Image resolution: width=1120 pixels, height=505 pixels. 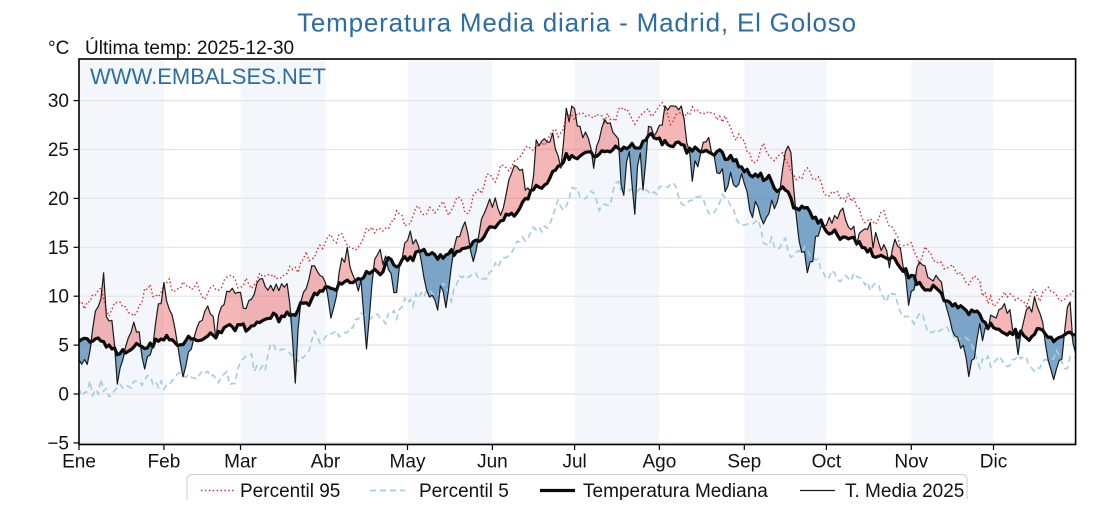 What do you see at coordinates (58, 199) in the screenshot?
I see `svg-text: 20` at bounding box center [58, 199].